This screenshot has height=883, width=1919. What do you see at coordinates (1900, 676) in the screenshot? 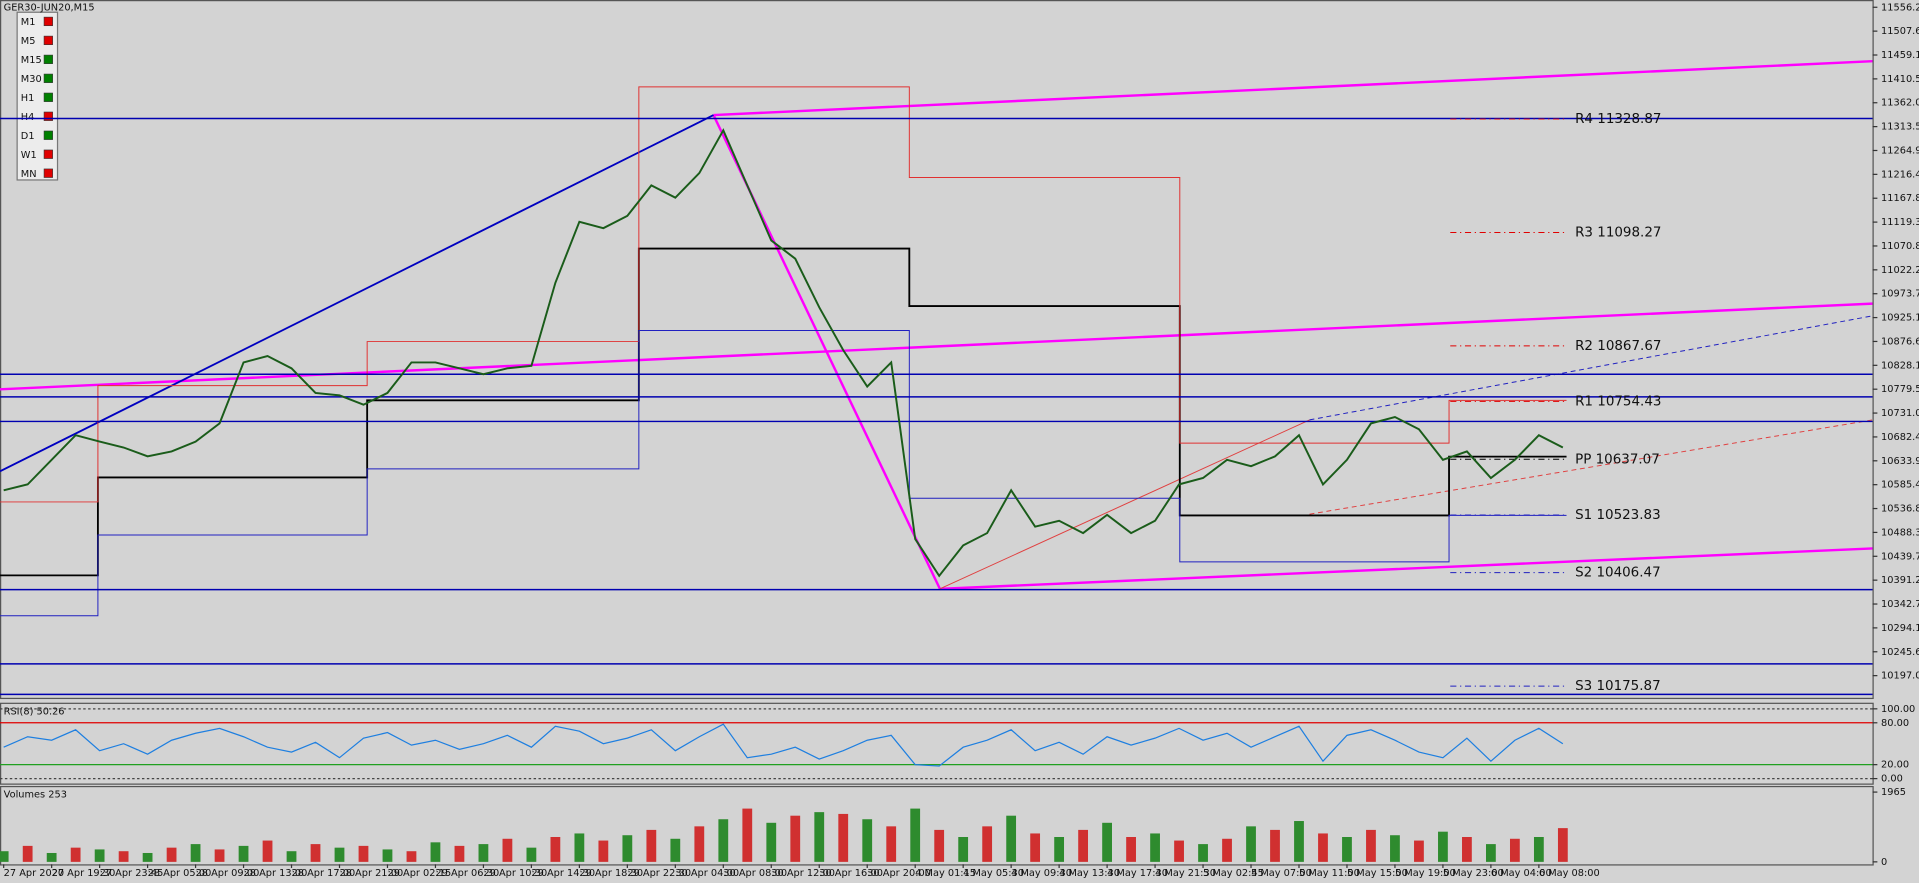
I see `y-tick-label: 10197.09` at bounding box center [1900, 676].